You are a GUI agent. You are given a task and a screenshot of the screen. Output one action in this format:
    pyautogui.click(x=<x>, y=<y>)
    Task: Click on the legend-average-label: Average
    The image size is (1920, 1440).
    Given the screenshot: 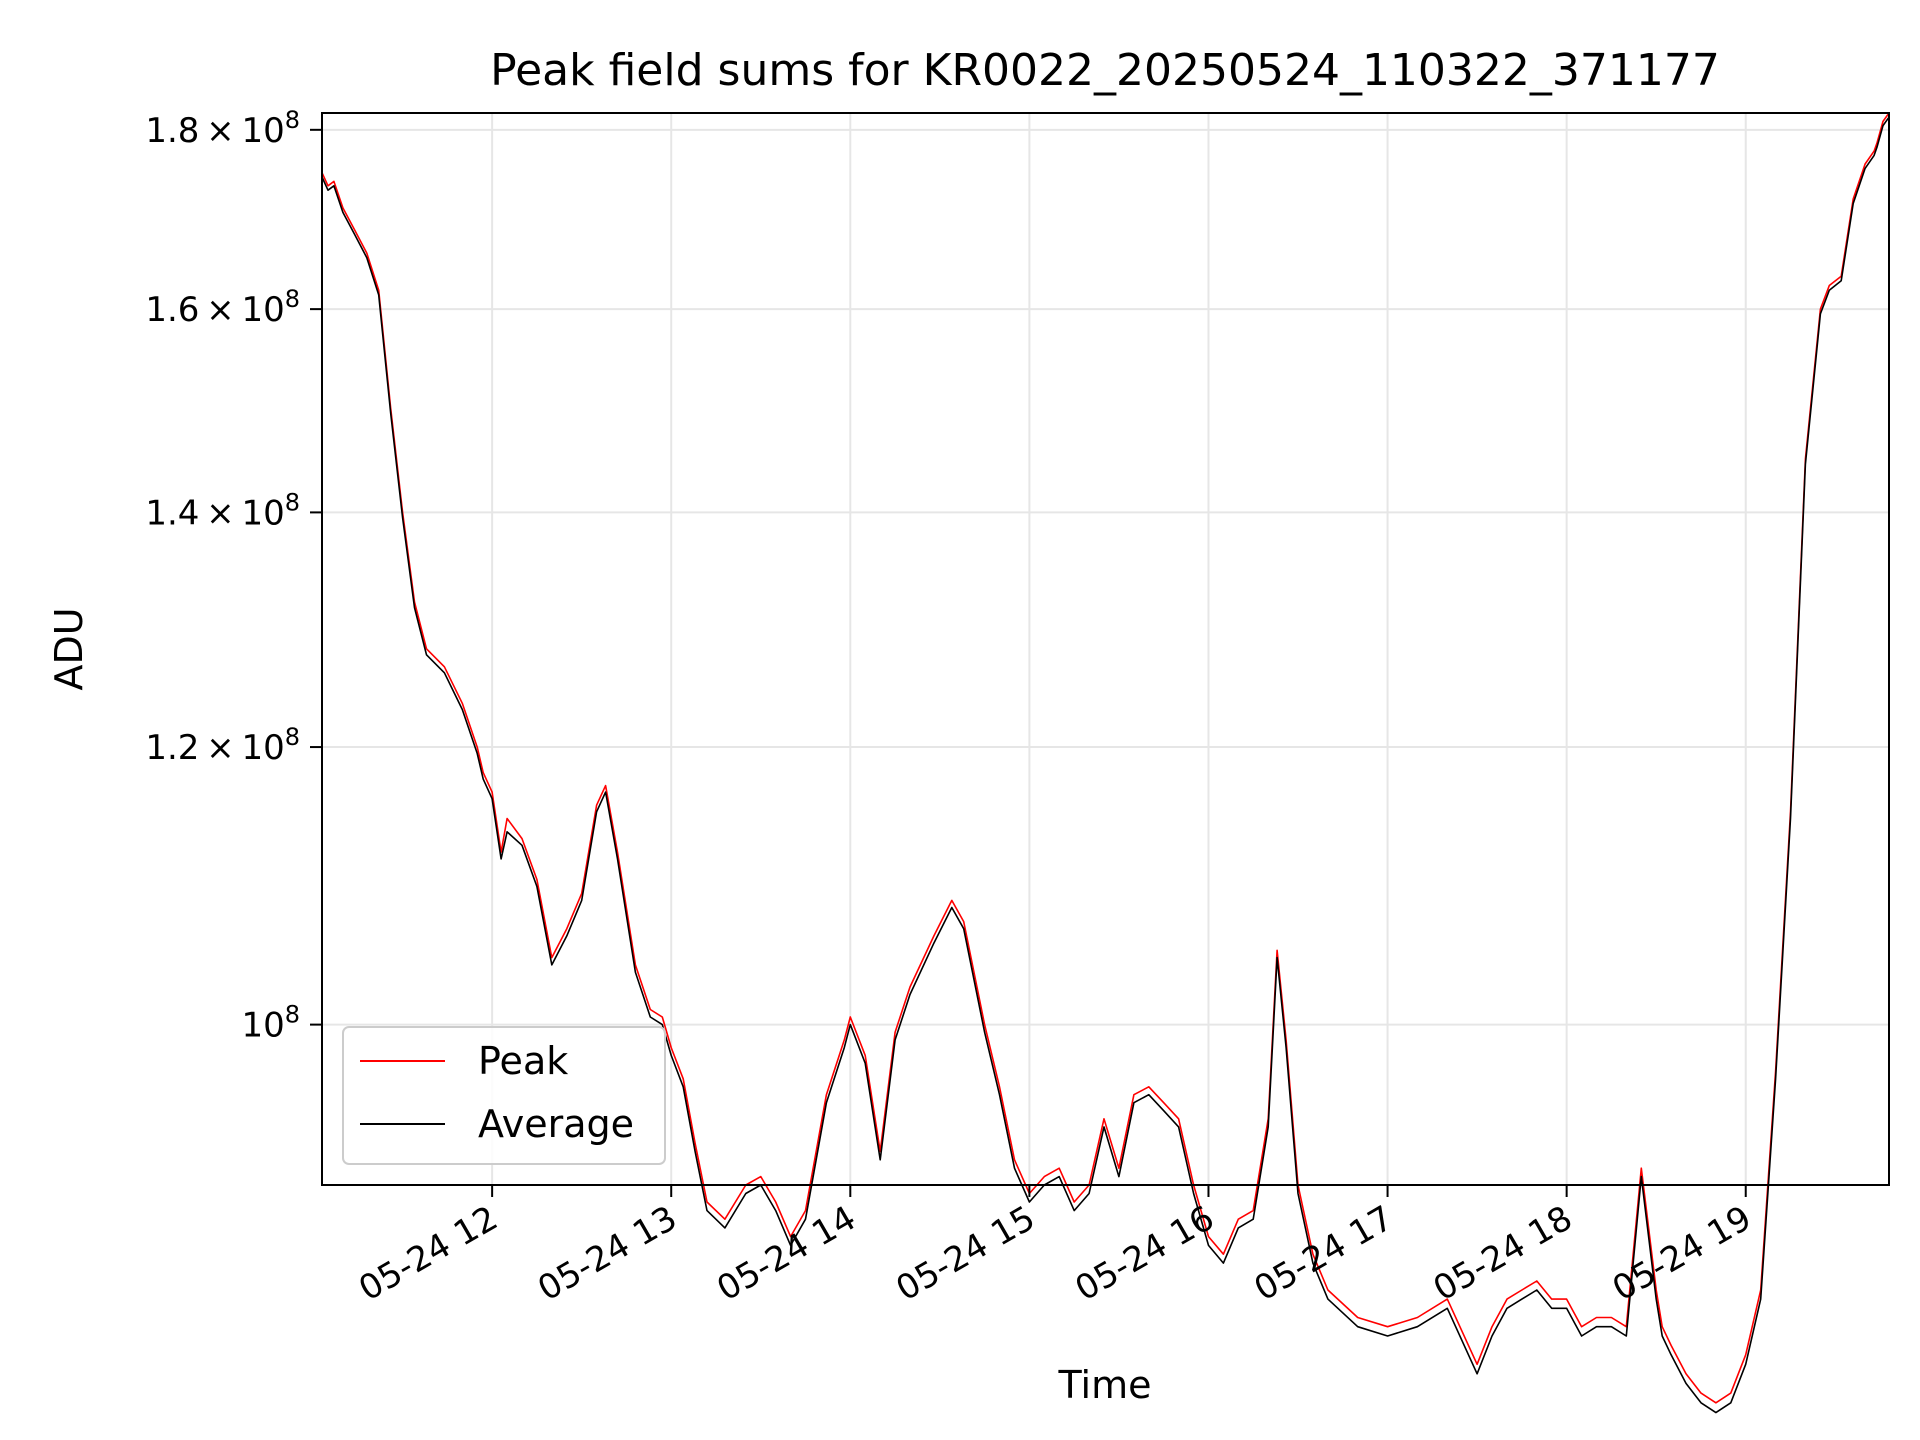 What is the action you would take?
    pyautogui.click(x=556, y=1124)
    